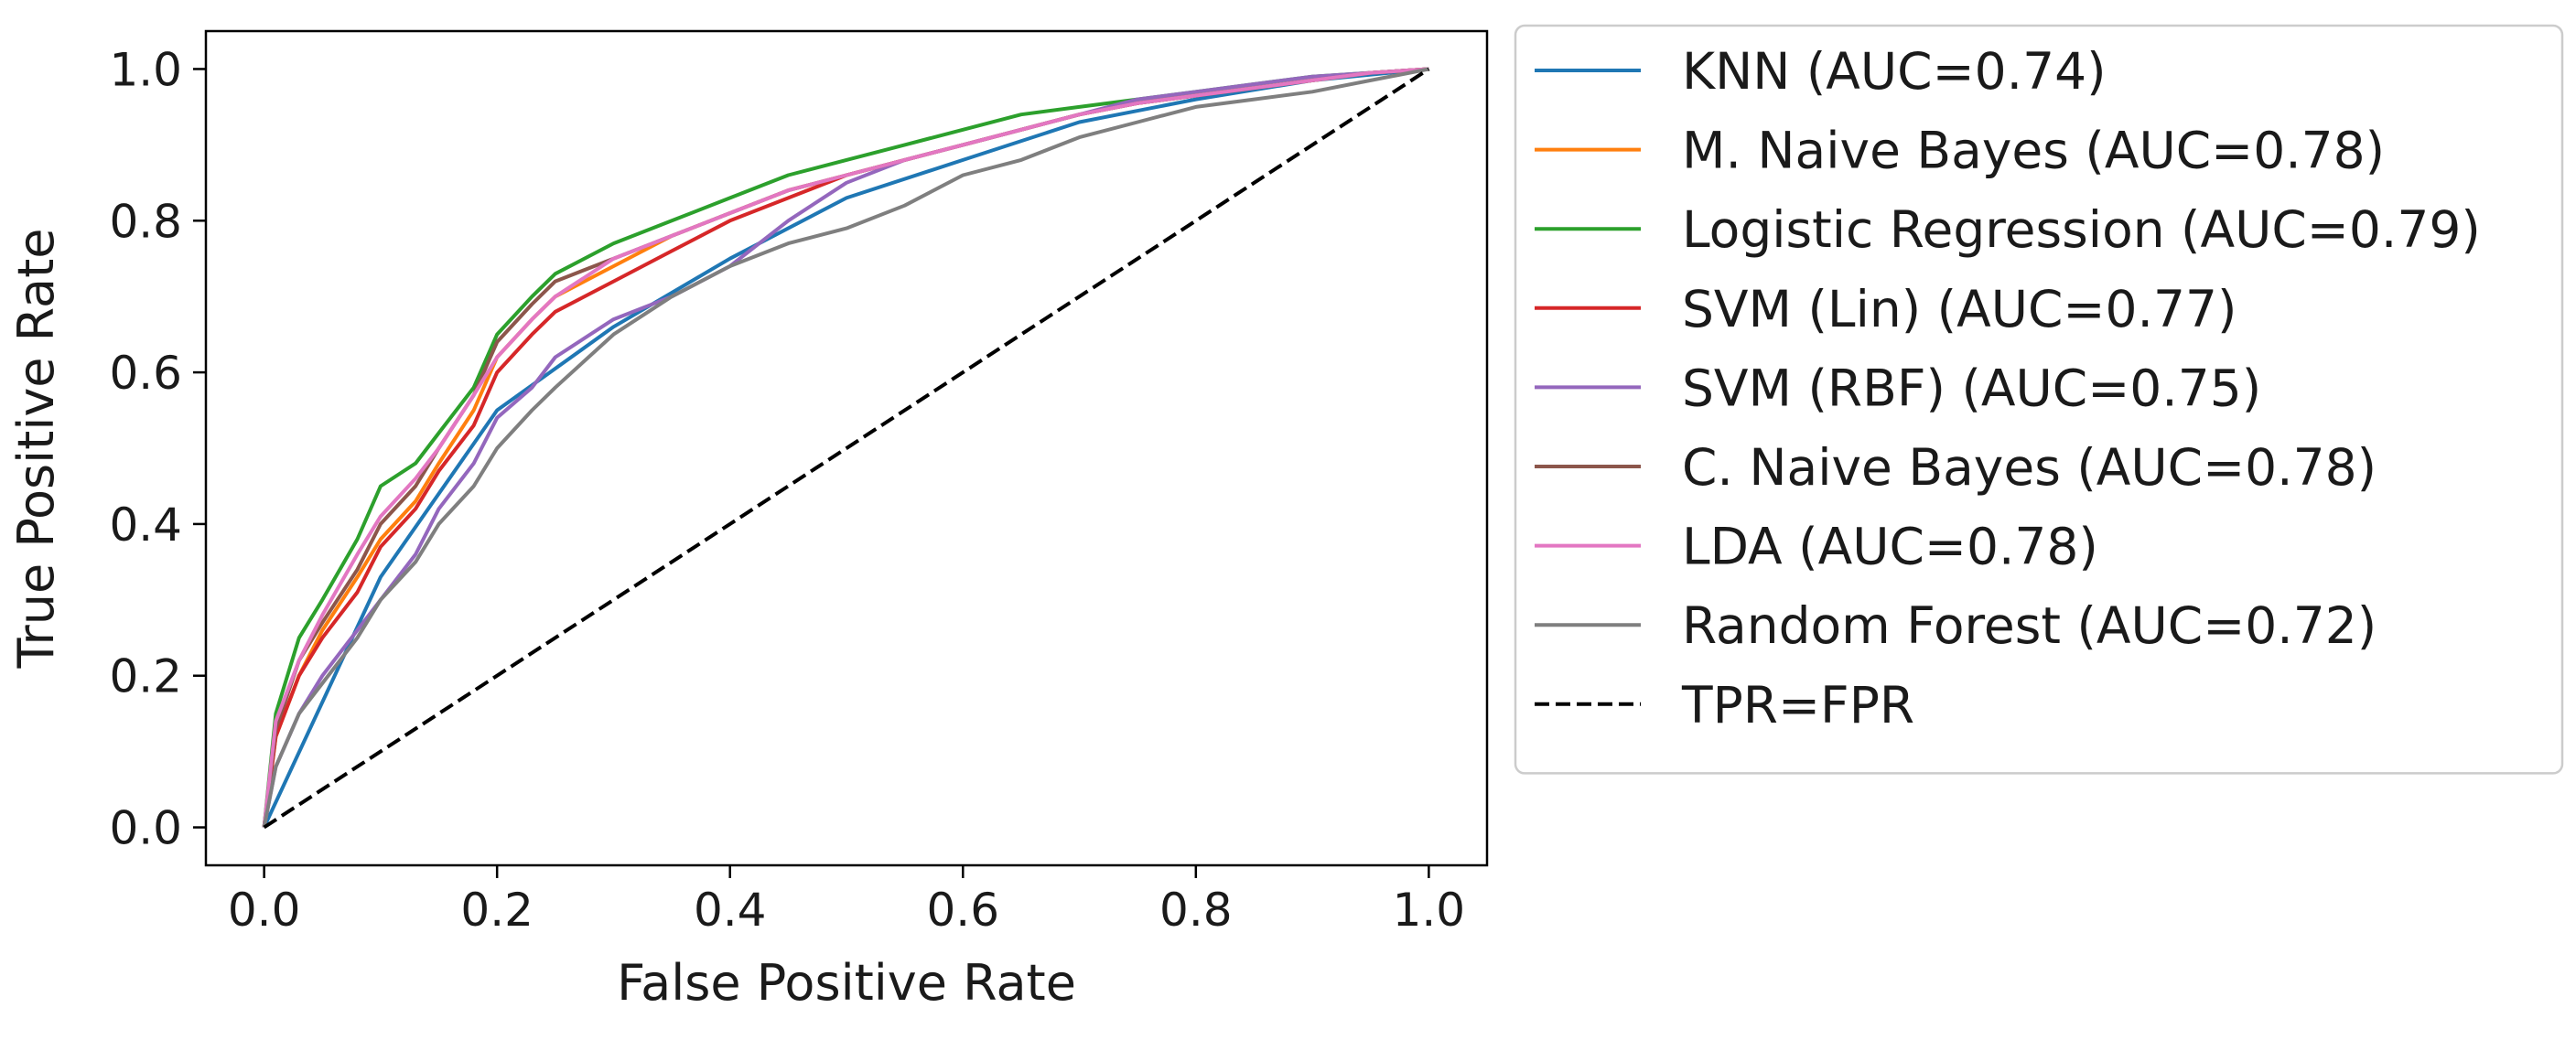 This screenshot has height=1040, width=2576. I want to click on x-tick-label: 0.4, so click(730, 910).